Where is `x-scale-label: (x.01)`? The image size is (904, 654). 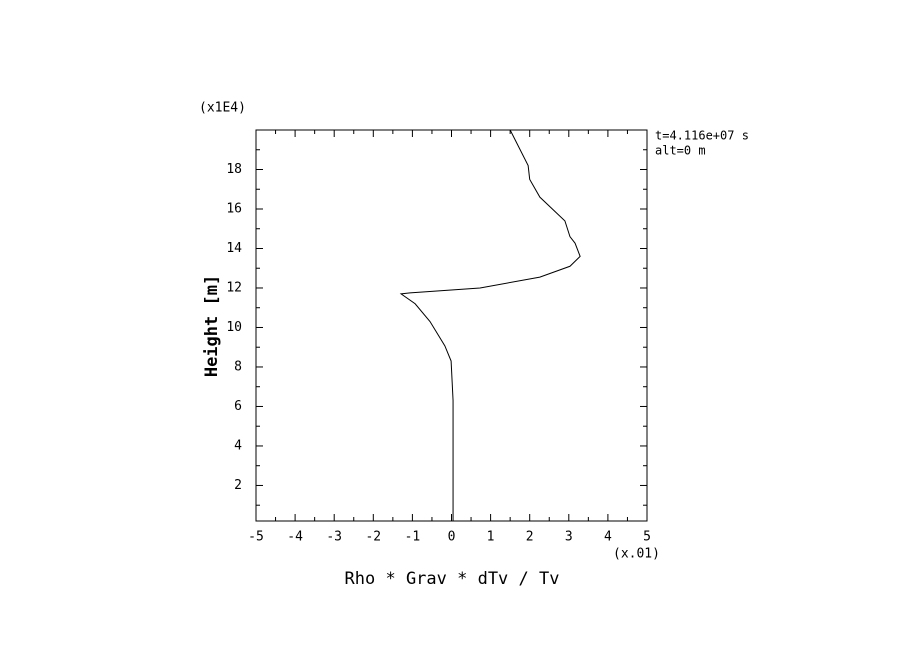 x-scale-label: (x.01) is located at coordinates (636, 554).